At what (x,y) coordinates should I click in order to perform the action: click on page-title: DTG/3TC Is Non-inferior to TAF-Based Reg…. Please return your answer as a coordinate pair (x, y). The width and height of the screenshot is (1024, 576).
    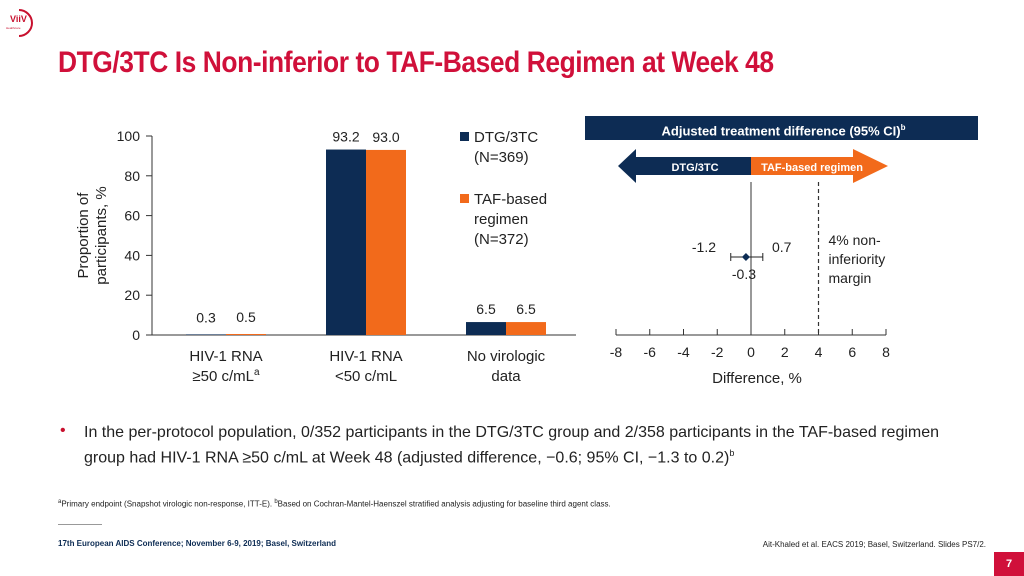
    Looking at the image, I should click on (416, 62).